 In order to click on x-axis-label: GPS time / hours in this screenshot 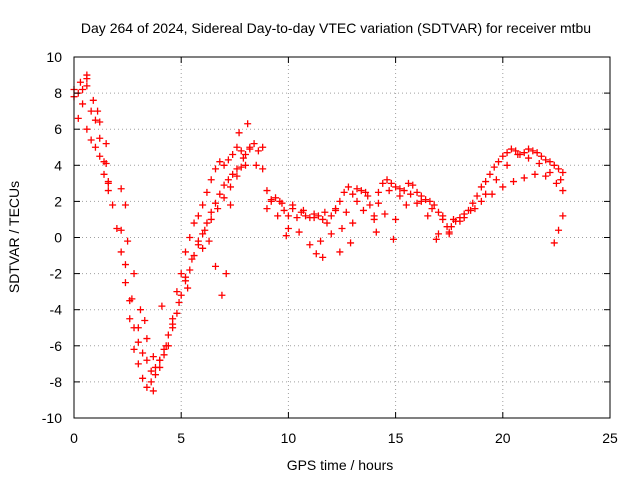, I will do `click(340, 465)`.